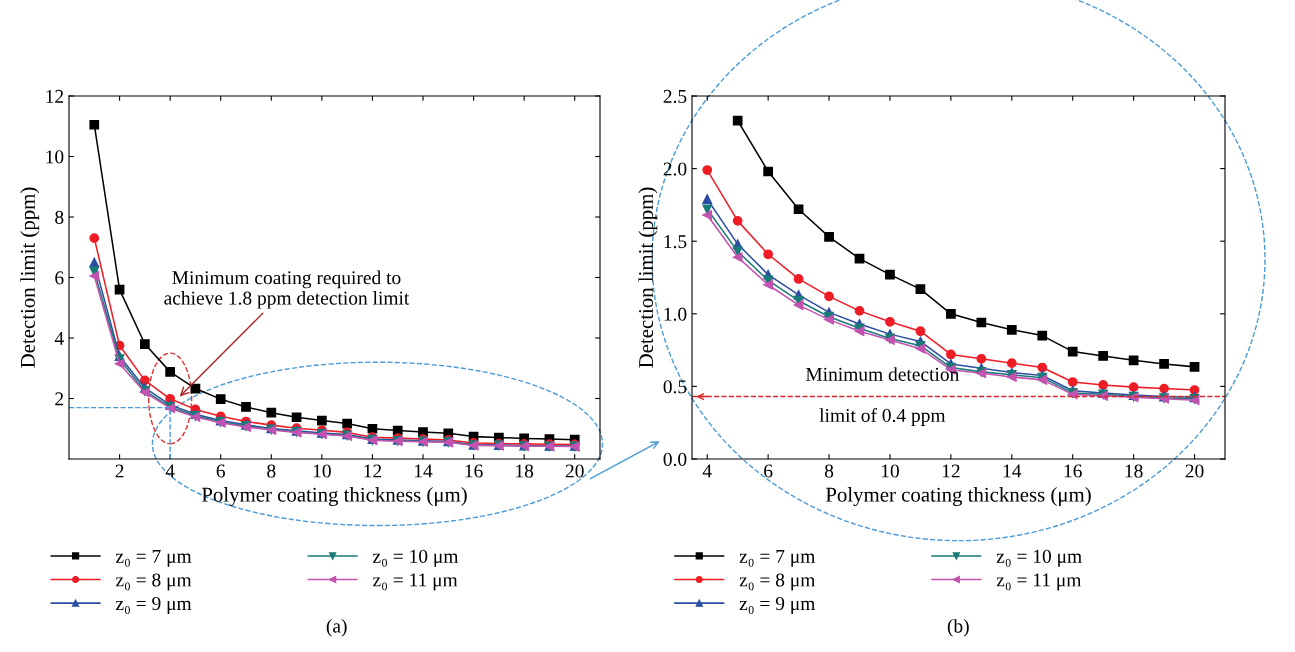 Image resolution: width=1295 pixels, height=652 pixels. Describe the element at coordinates (55, 157) in the screenshot. I see `y-tick-label: 10` at that location.